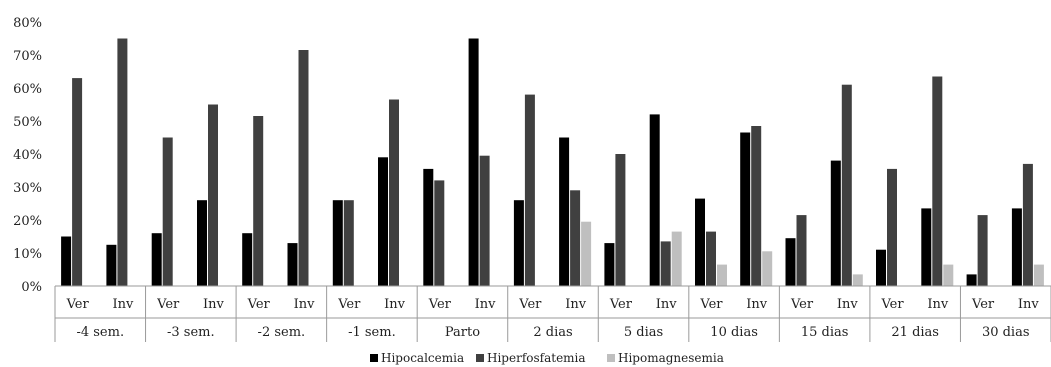  I want to click on y-tick-label: 70%, so click(27, 56).